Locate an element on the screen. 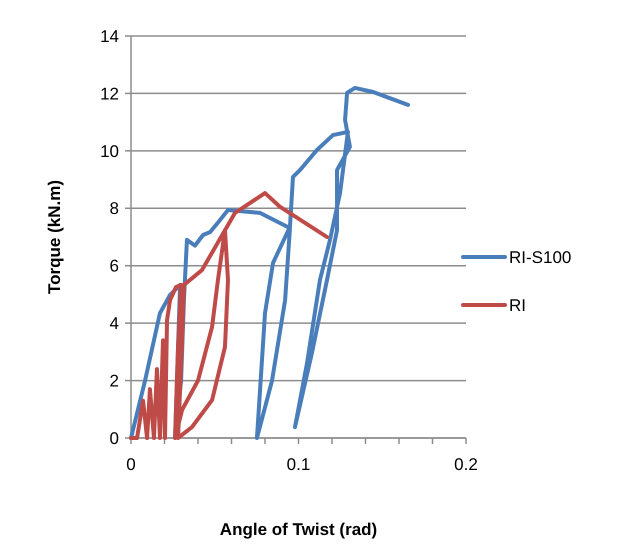 The width and height of the screenshot is (629, 554). x-axis-title: Angle of Twist (rad) is located at coordinates (299, 529).